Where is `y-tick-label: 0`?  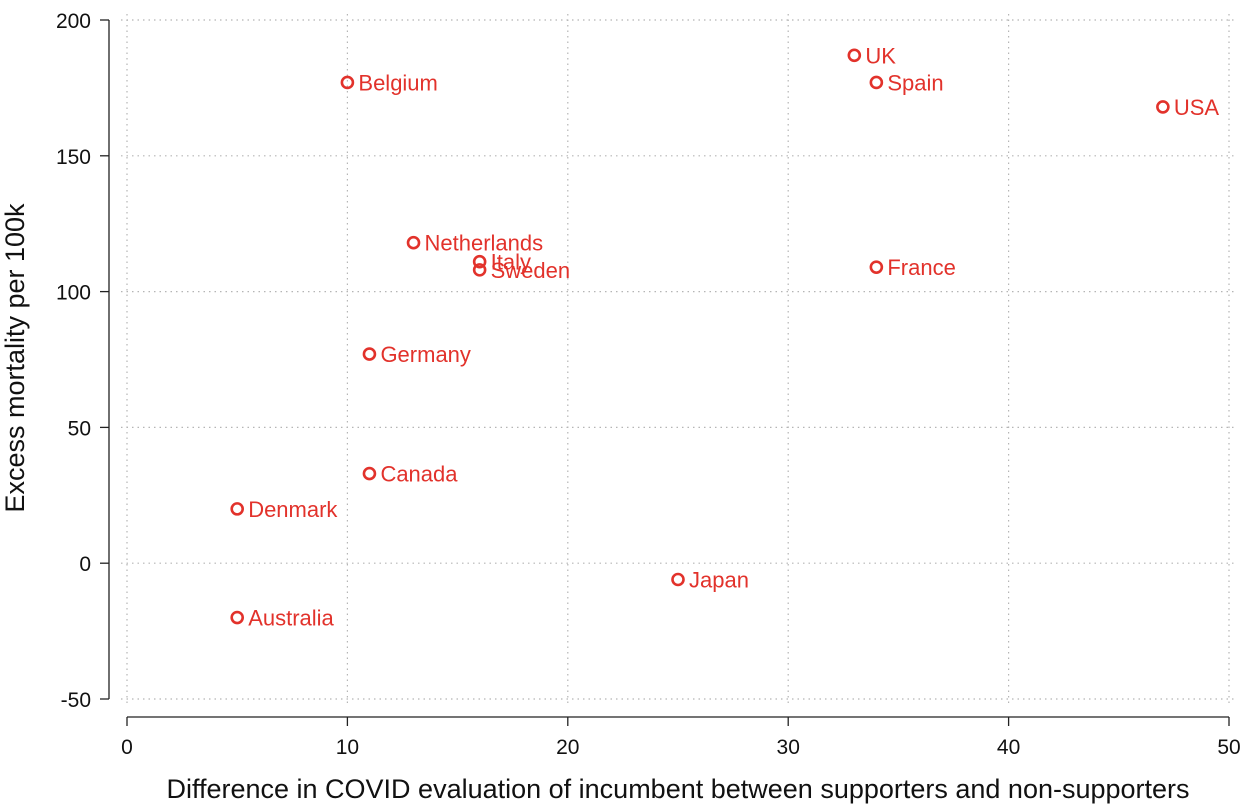 y-tick-label: 0 is located at coordinates (85, 564).